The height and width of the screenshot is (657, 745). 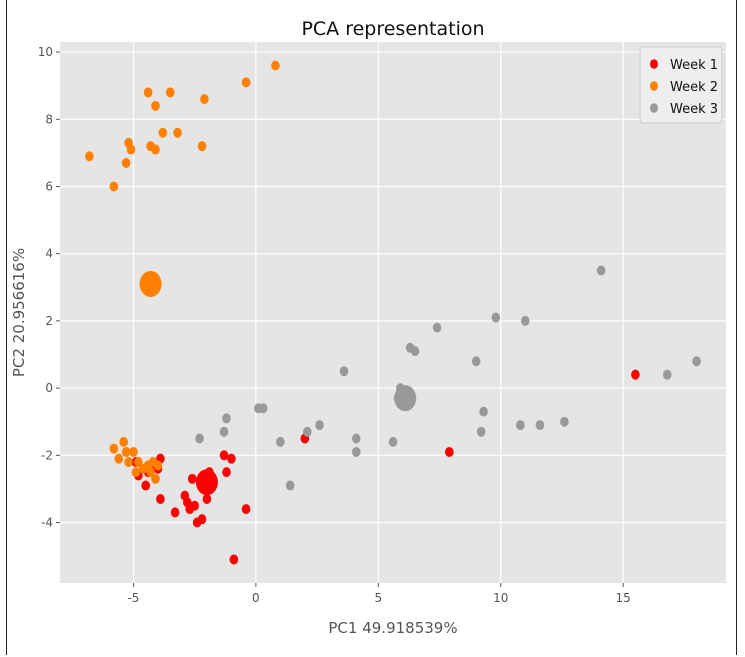 What do you see at coordinates (623, 598) in the screenshot?
I see `x-tick-label: 15` at bounding box center [623, 598].